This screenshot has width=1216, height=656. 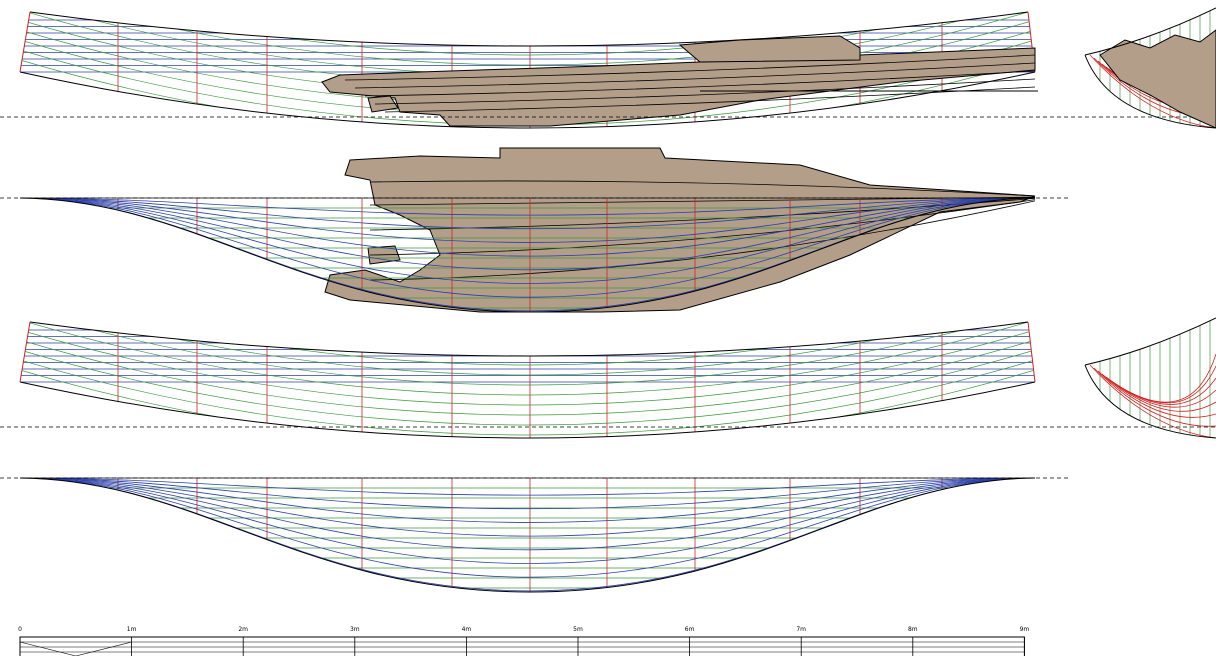 I want to click on wreck-top, so click(x=769, y=49).